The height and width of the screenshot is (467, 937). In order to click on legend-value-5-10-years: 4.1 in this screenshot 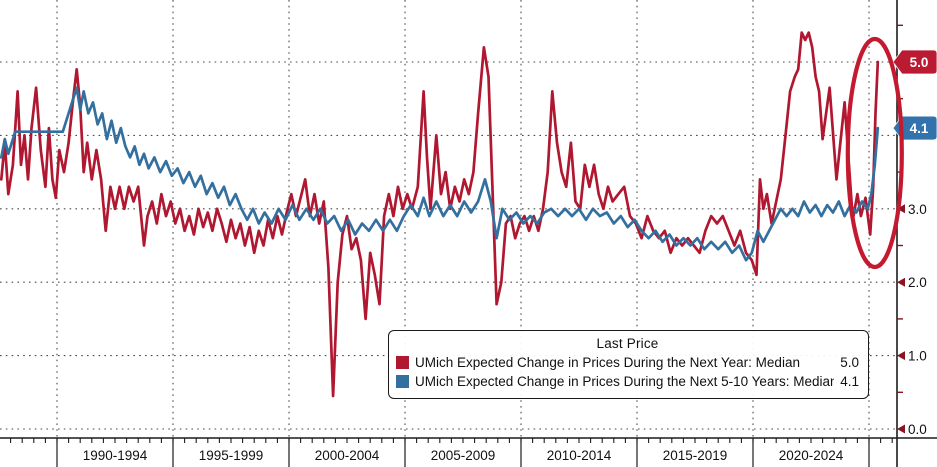, I will do `click(849, 381)`.